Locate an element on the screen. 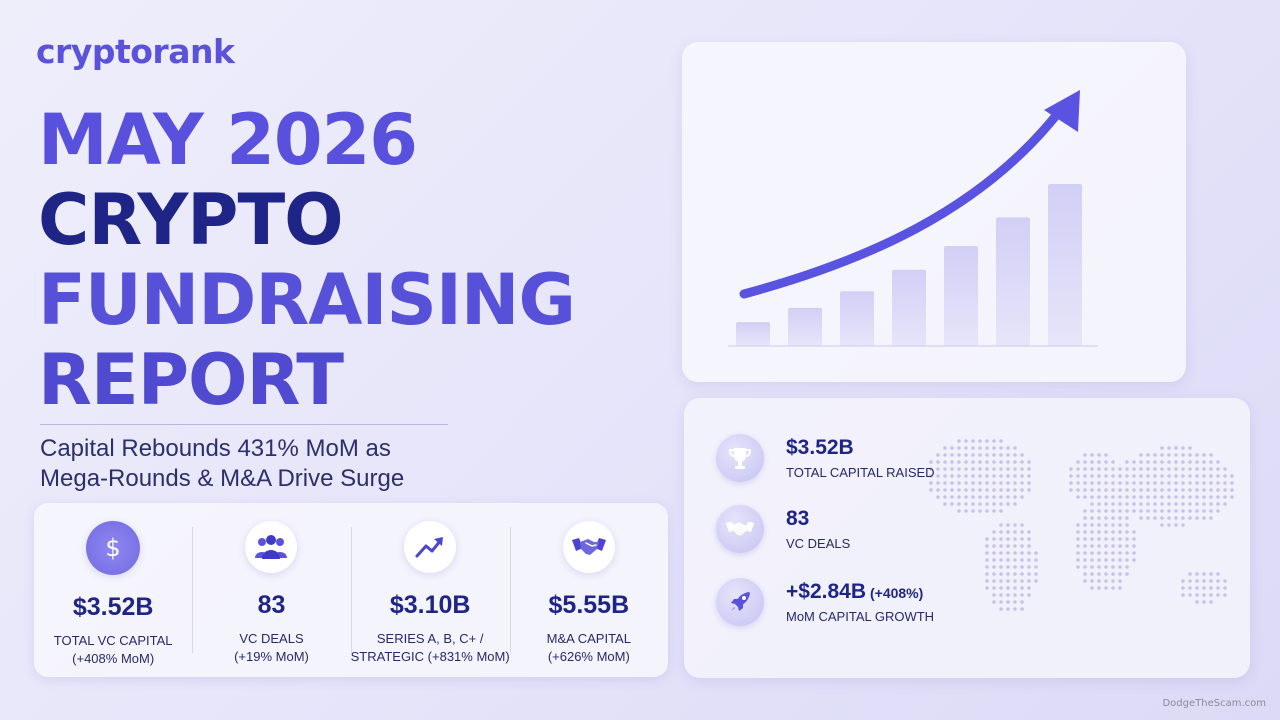 The image size is (1280, 720). stat-label: M&A CAPITAL (+626% MoM) is located at coordinates (589, 648).